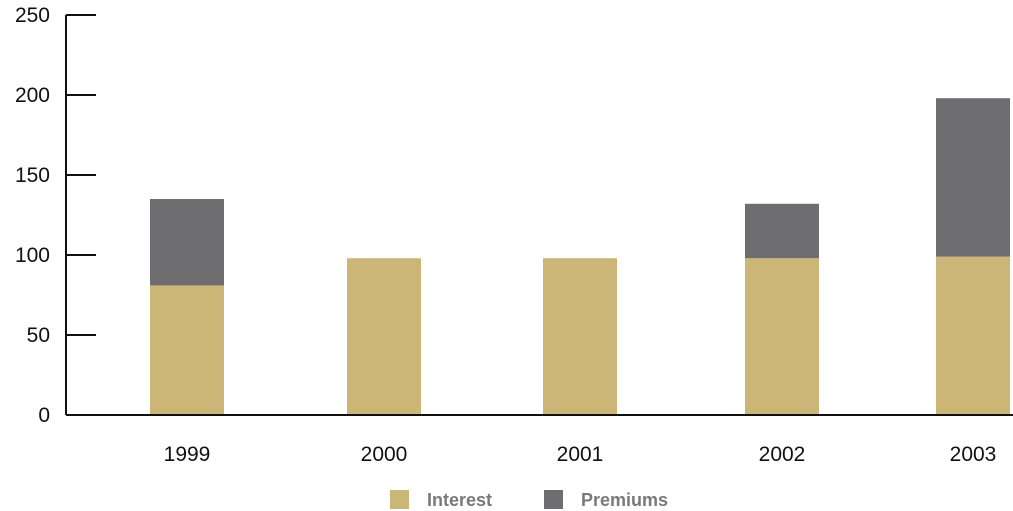 Image resolution: width=1013 pixels, height=511 pixels. What do you see at coordinates (384, 336) in the screenshot?
I see `bar-interest-2000` at bounding box center [384, 336].